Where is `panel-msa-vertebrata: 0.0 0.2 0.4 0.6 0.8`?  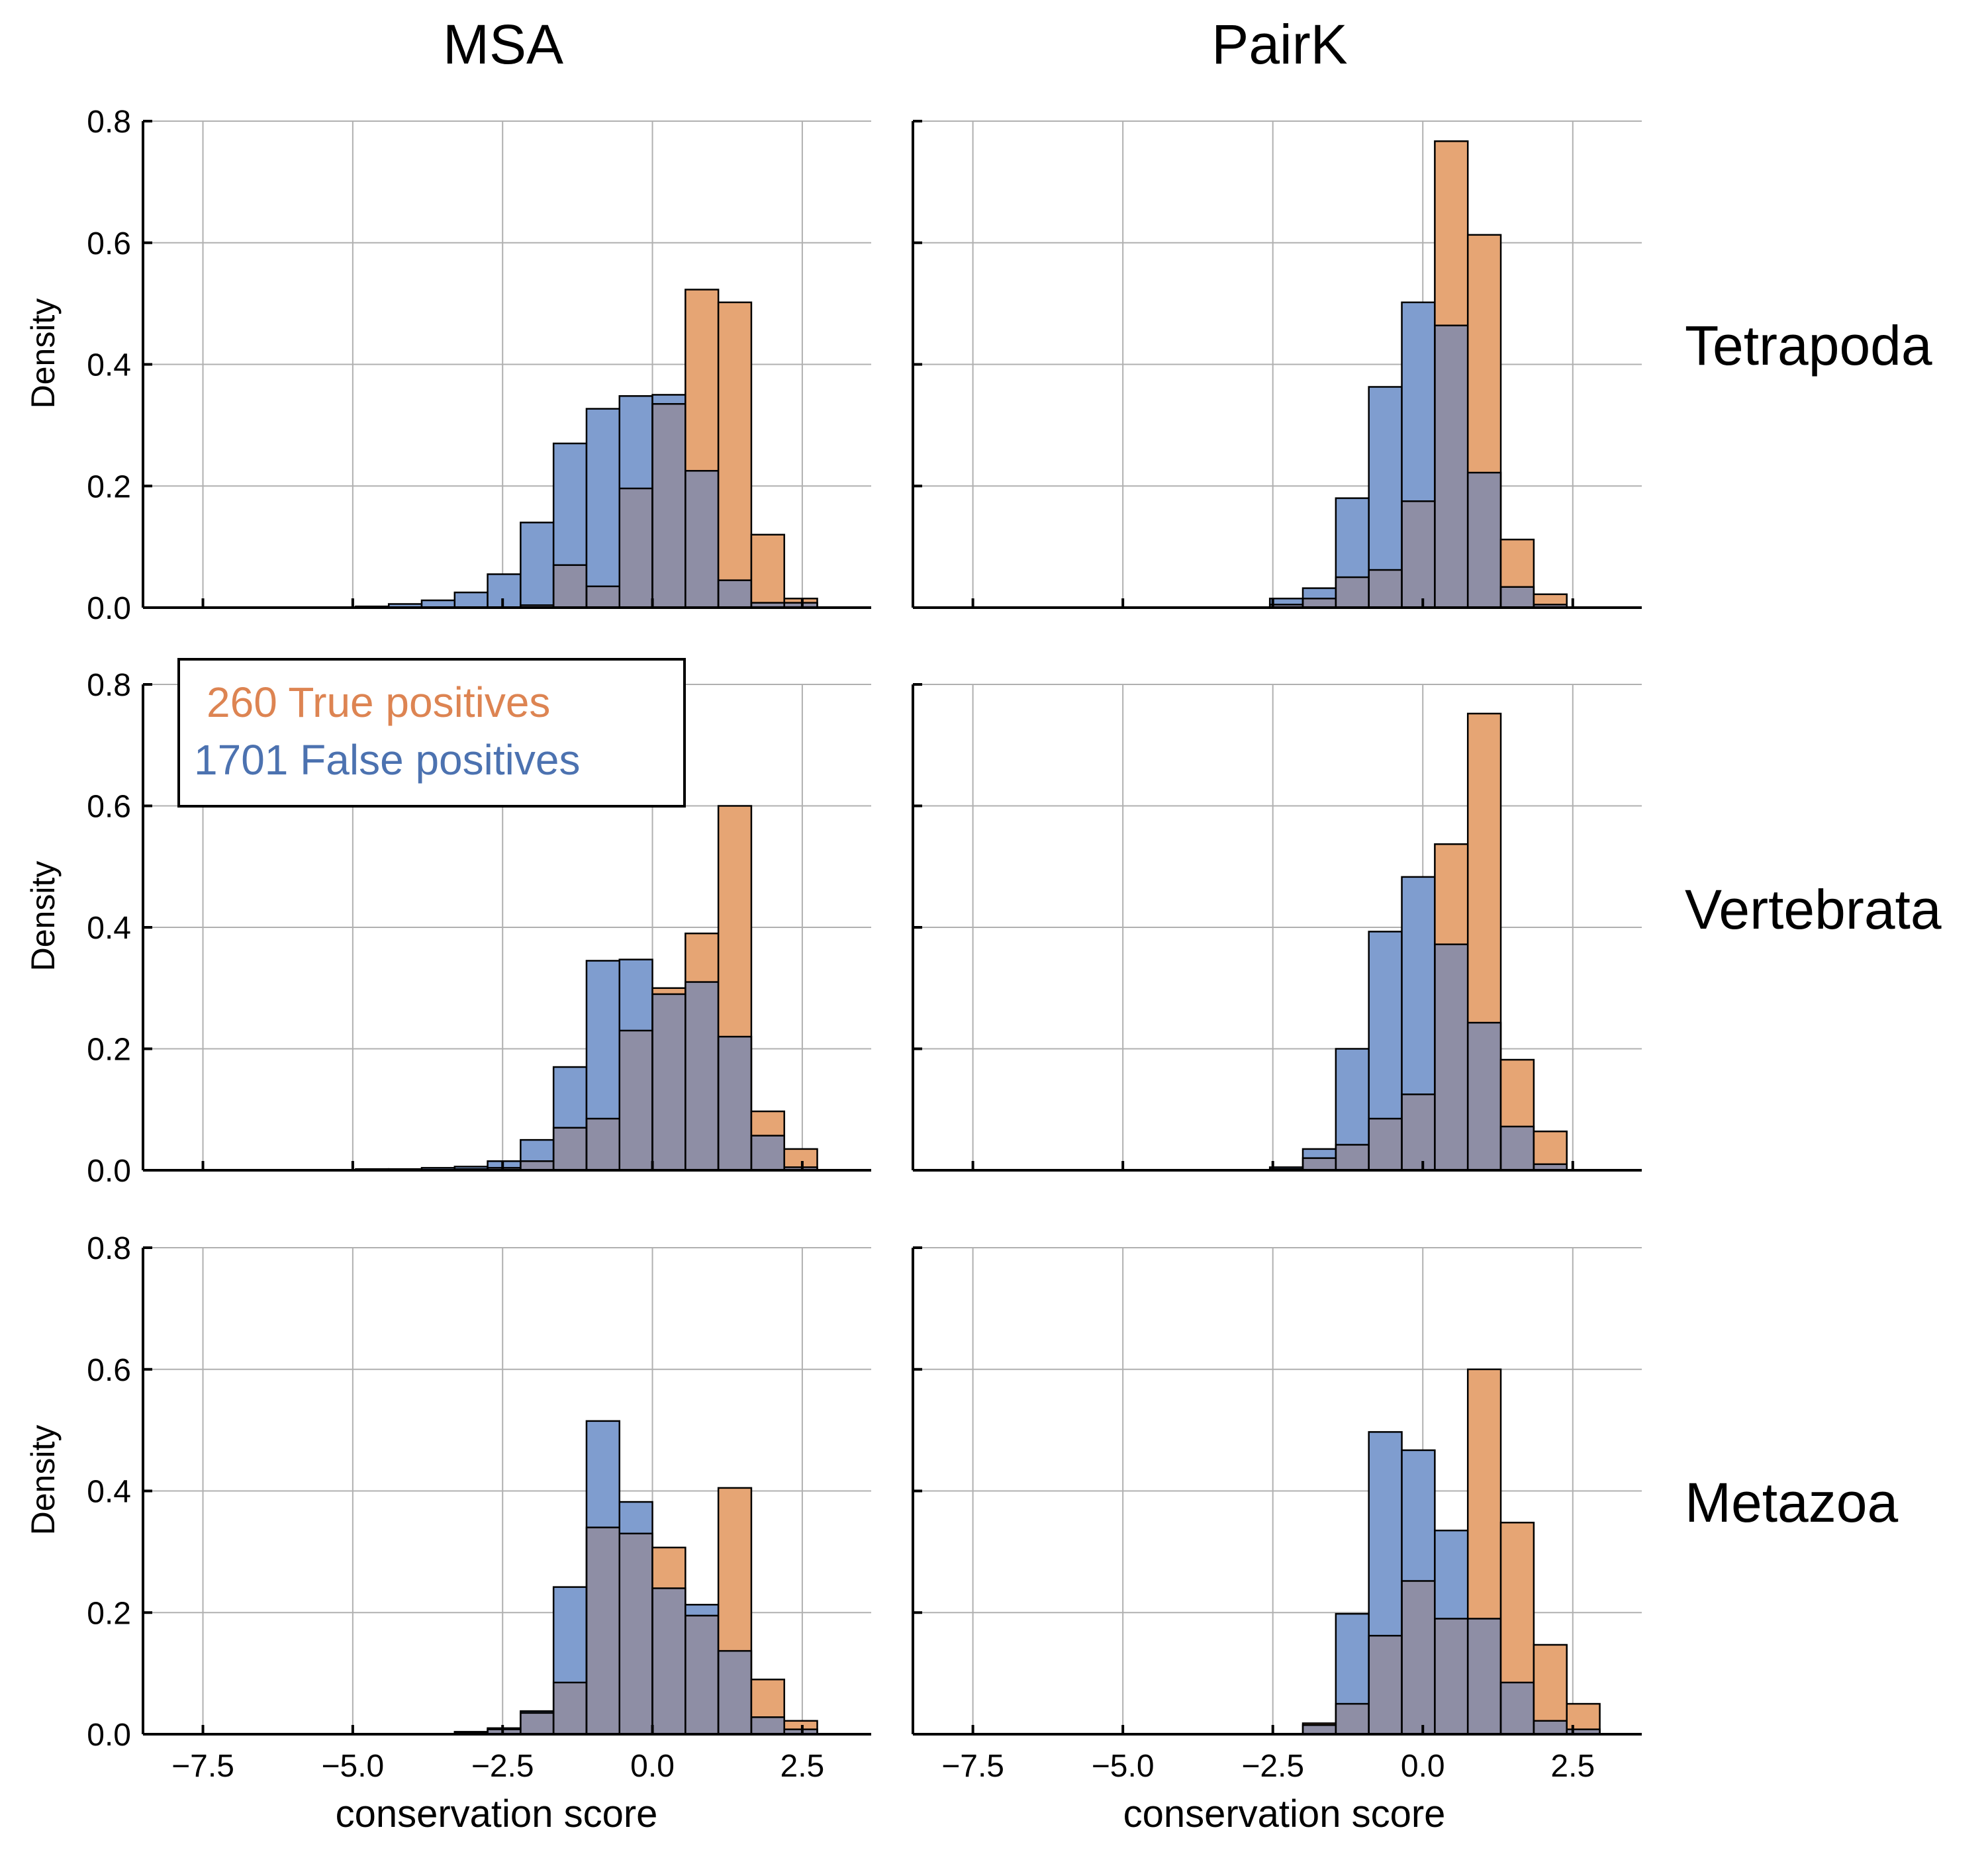
panel-msa-vertebrata: 0.0 0.2 0.4 0.6 0.8 is located at coordinates (479, 928).